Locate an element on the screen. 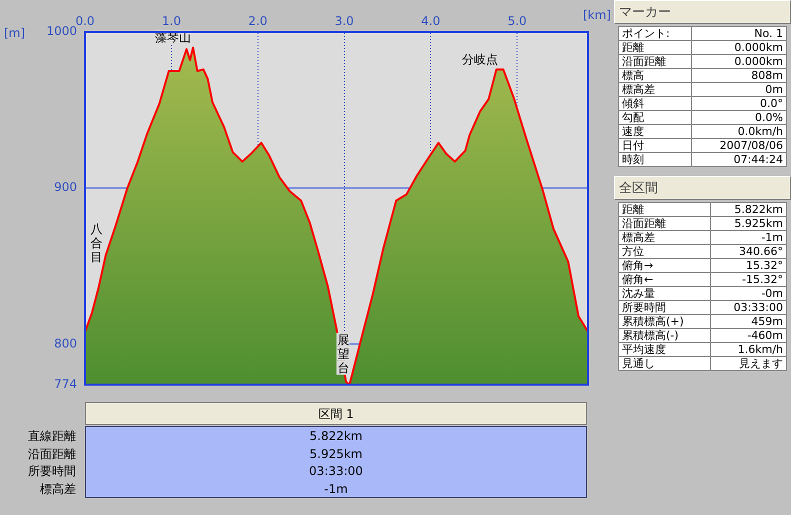  text: 2007/08/06 is located at coordinates (739, 145).